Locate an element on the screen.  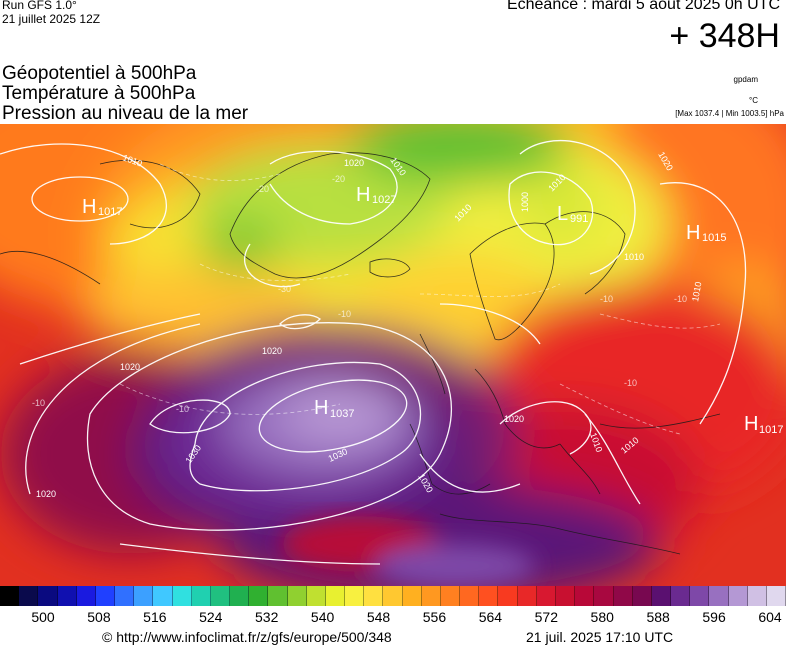
pressure-center-6: H 1017 is located at coordinates (763, 424).